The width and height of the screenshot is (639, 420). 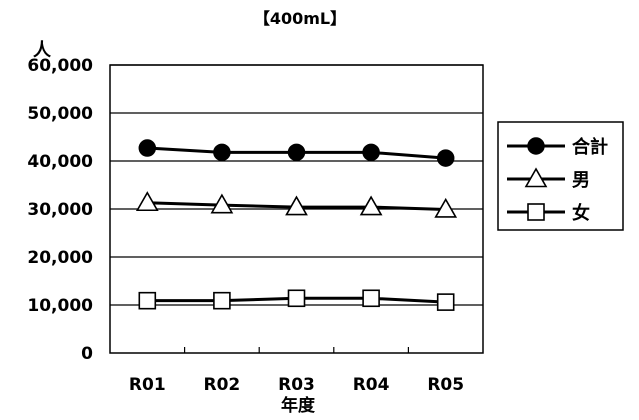 What do you see at coordinates (371, 385) in the screenshot?
I see `x-tick-label: R04` at bounding box center [371, 385].